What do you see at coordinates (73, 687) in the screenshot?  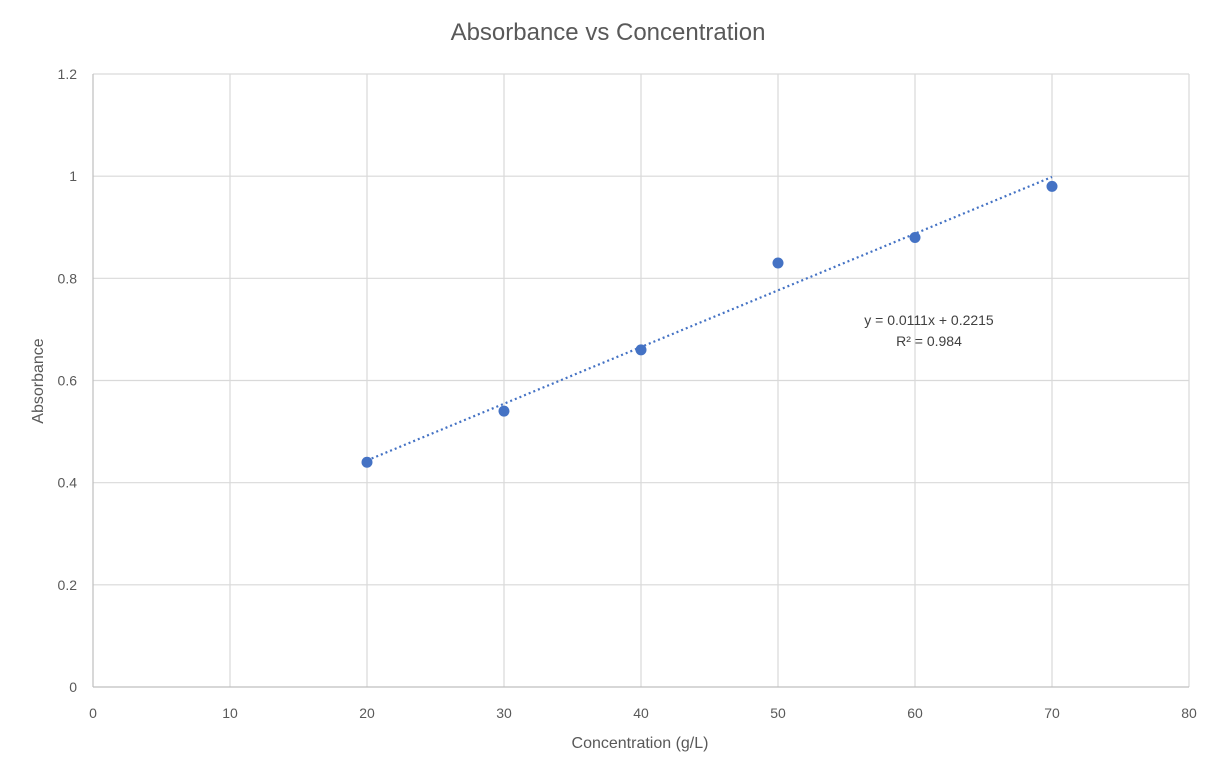 I see `y-tick-label: 0` at bounding box center [73, 687].